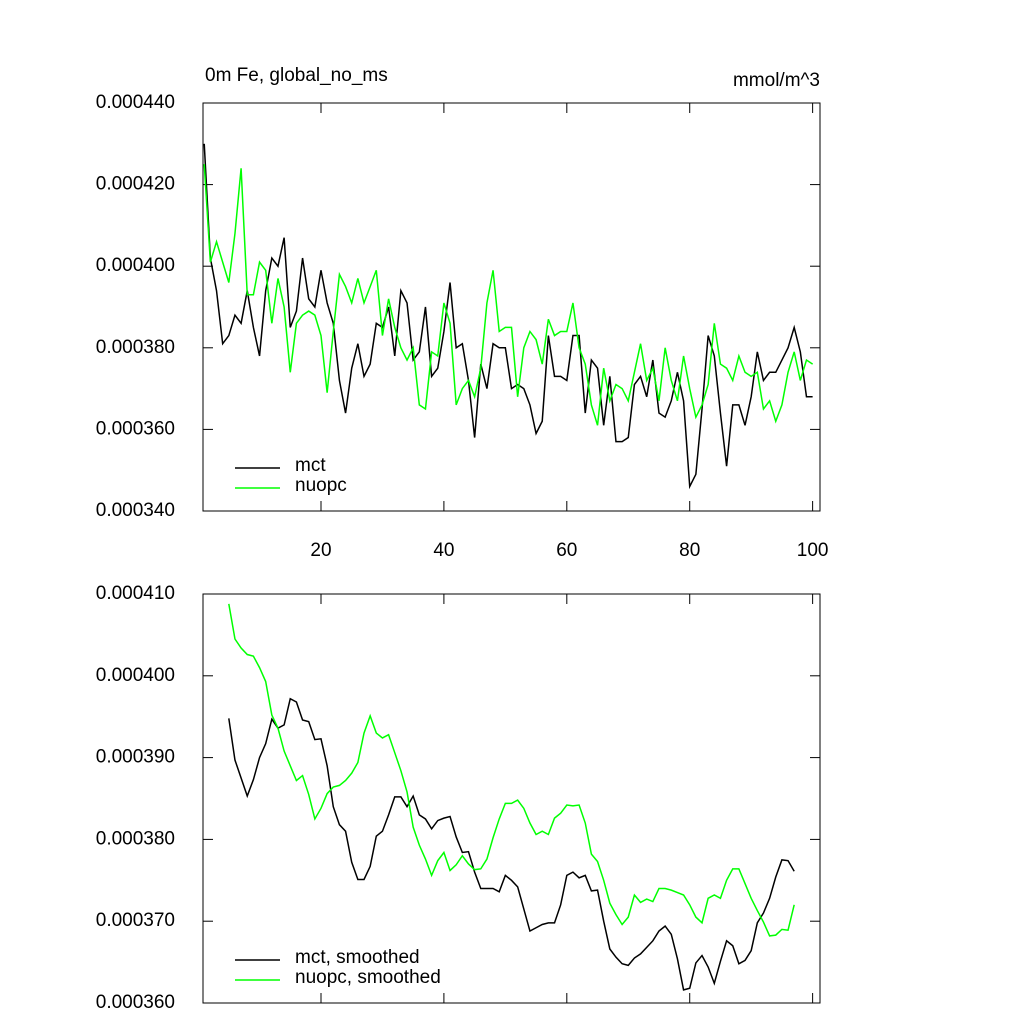 The height and width of the screenshot is (1024, 1024). I want to click on x-tick-label: 60, so click(566, 550).